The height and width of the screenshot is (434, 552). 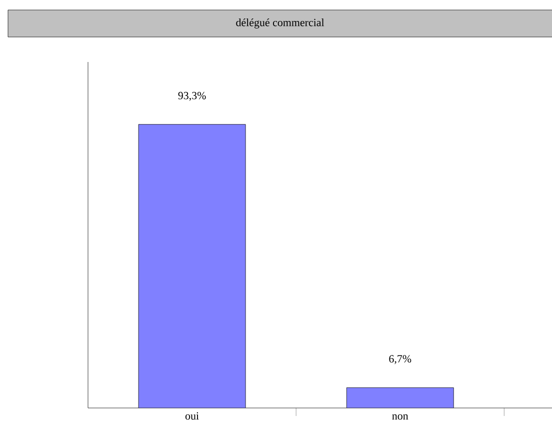 I want to click on data-label: 93,3%, so click(x=192, y=96).